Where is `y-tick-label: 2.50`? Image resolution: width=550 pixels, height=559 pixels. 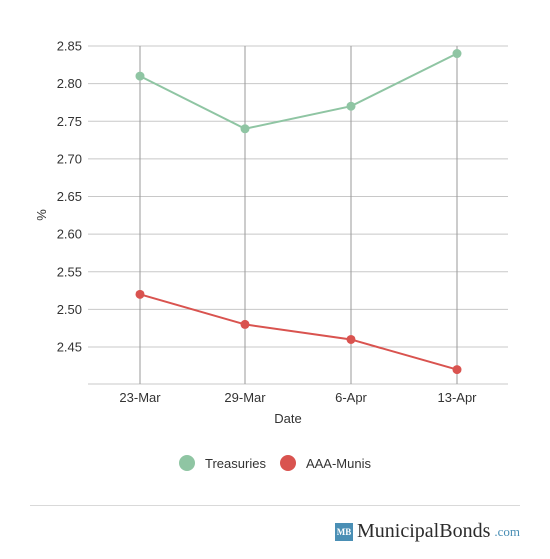
y-tick-label: 2.50 is located at coordinates (69, 309).